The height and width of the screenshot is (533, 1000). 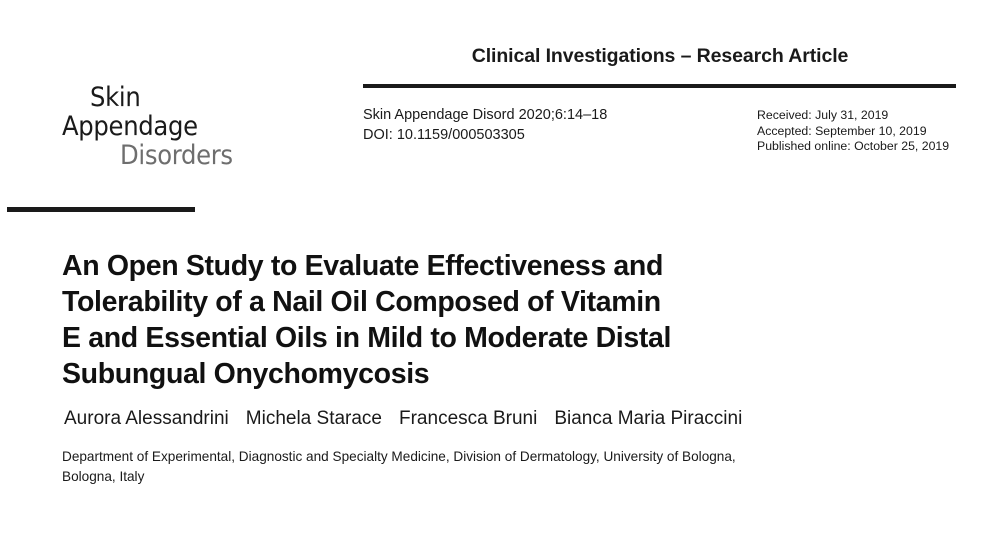 I want to click on journal-logo: Skin Appendage Disorders, so click(x=147, y=126).